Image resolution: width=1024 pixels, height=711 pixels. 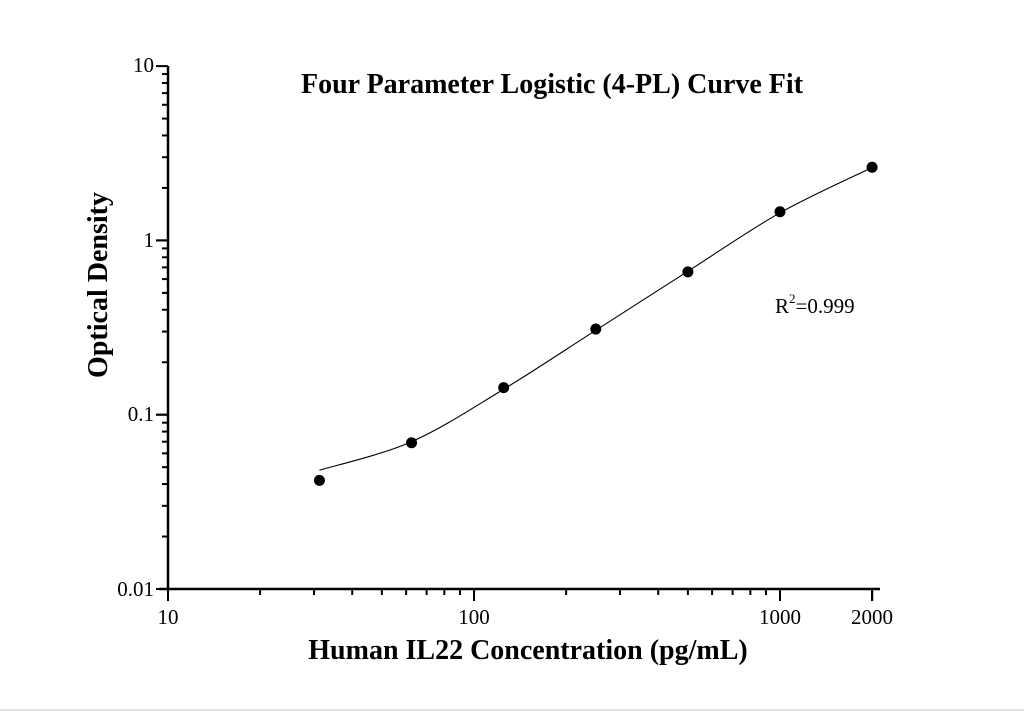 What do you see at coordinates (149, 240) in the screenshot?
I see `y-tick-label-1: 1` at bounding box center [149, 240].